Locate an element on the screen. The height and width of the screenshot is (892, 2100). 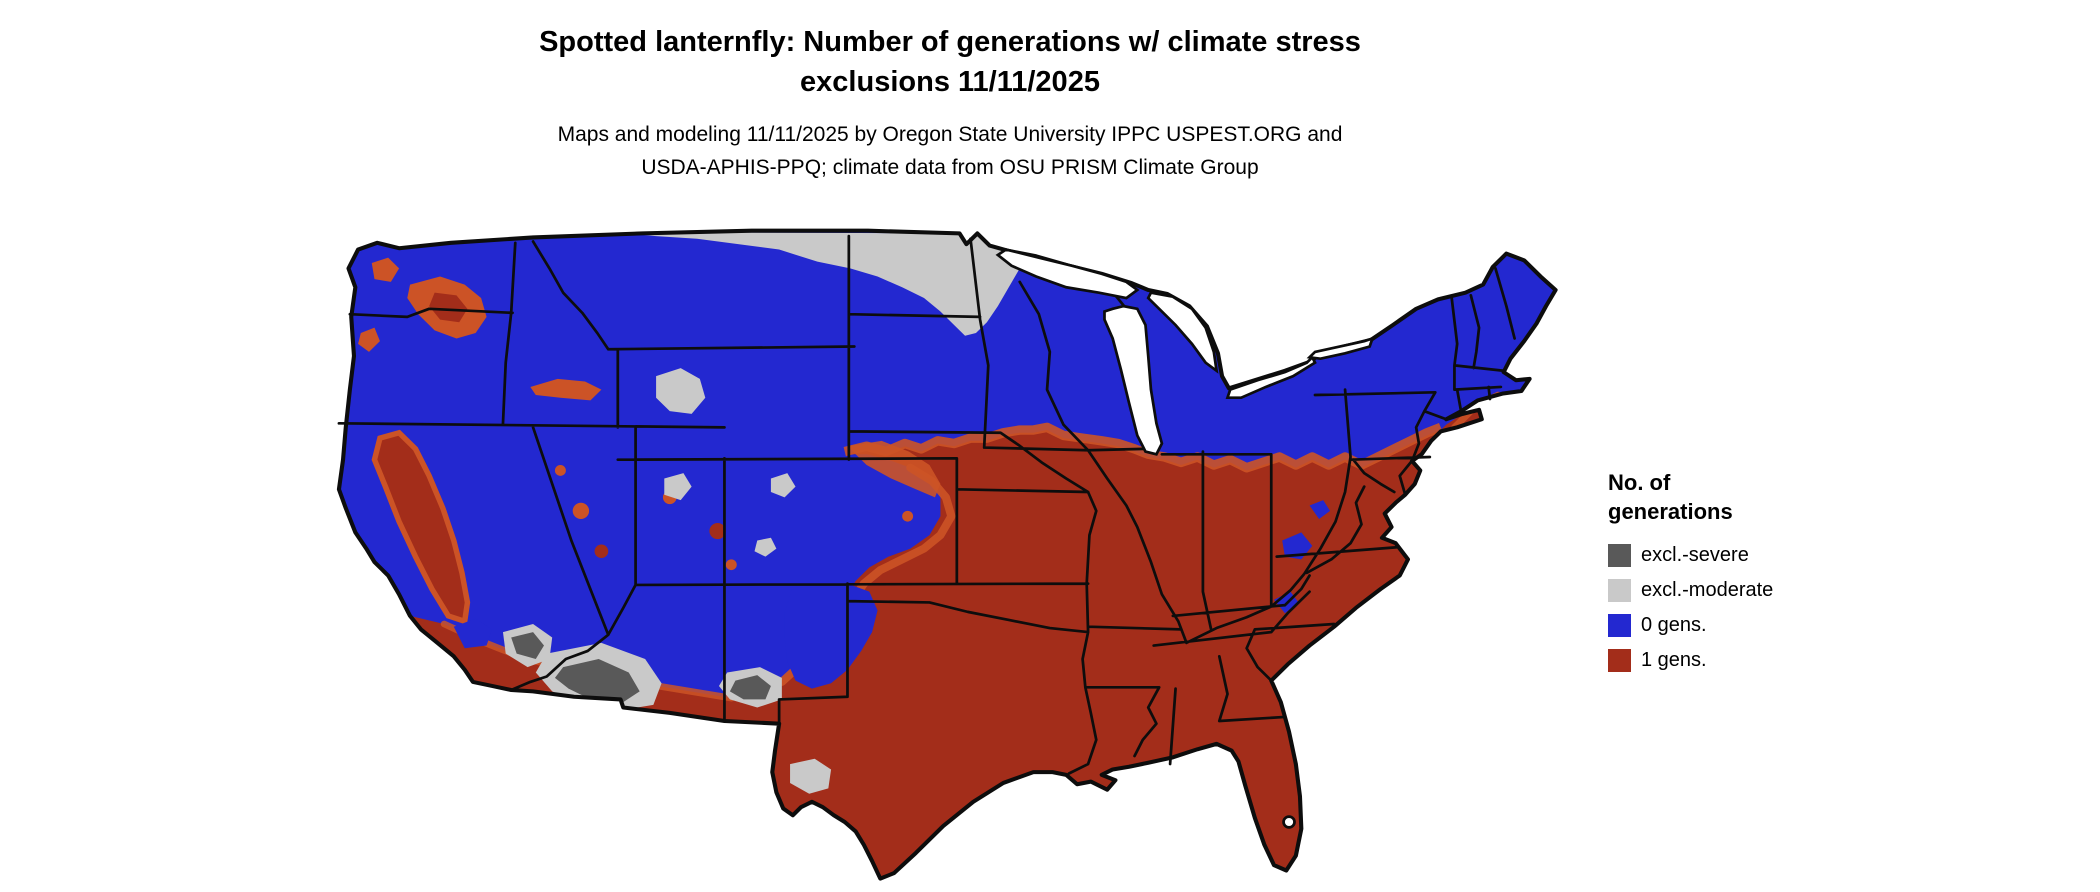
patch-willamette is located at coordinates (369, 339).